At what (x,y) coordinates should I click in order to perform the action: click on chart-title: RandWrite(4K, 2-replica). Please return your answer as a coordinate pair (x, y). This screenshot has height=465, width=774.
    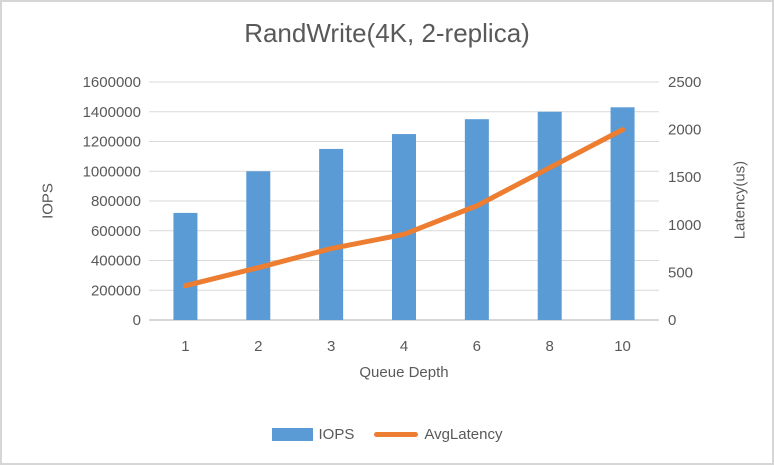
    Looking at the image, I should click on (387, 33).